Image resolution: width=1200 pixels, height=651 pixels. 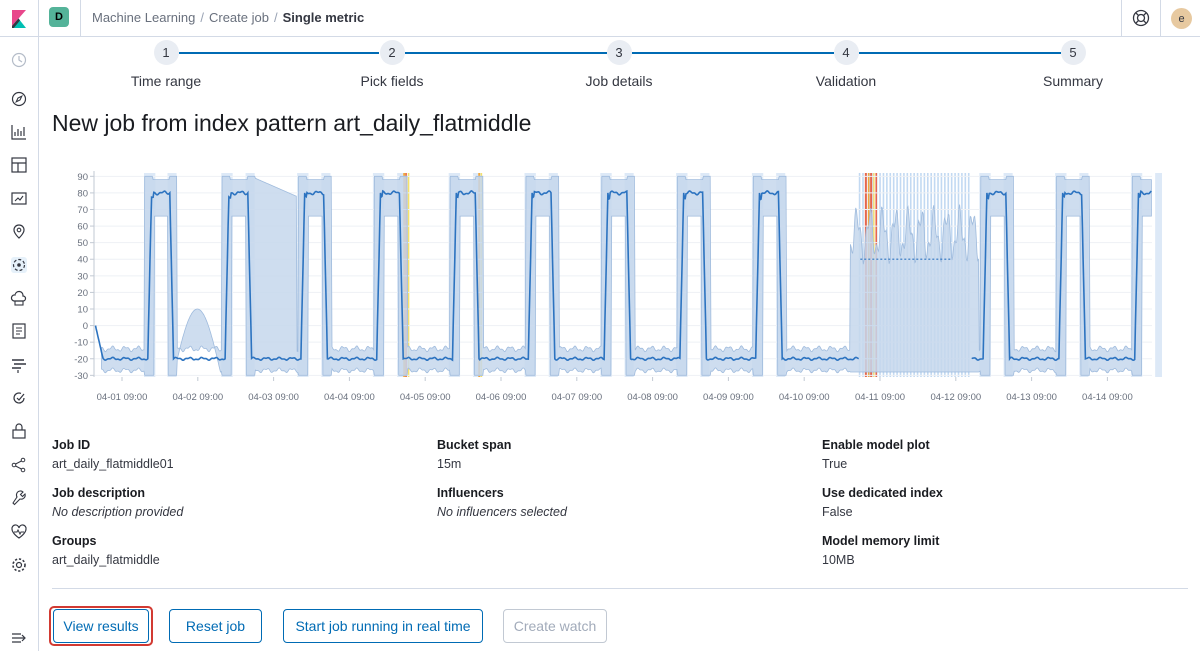 What do you see at coordinates (987, 502) in the screenshot?
I see `detail-dedicated-index: Use dedicated index False` at bounding box center [987, 502].